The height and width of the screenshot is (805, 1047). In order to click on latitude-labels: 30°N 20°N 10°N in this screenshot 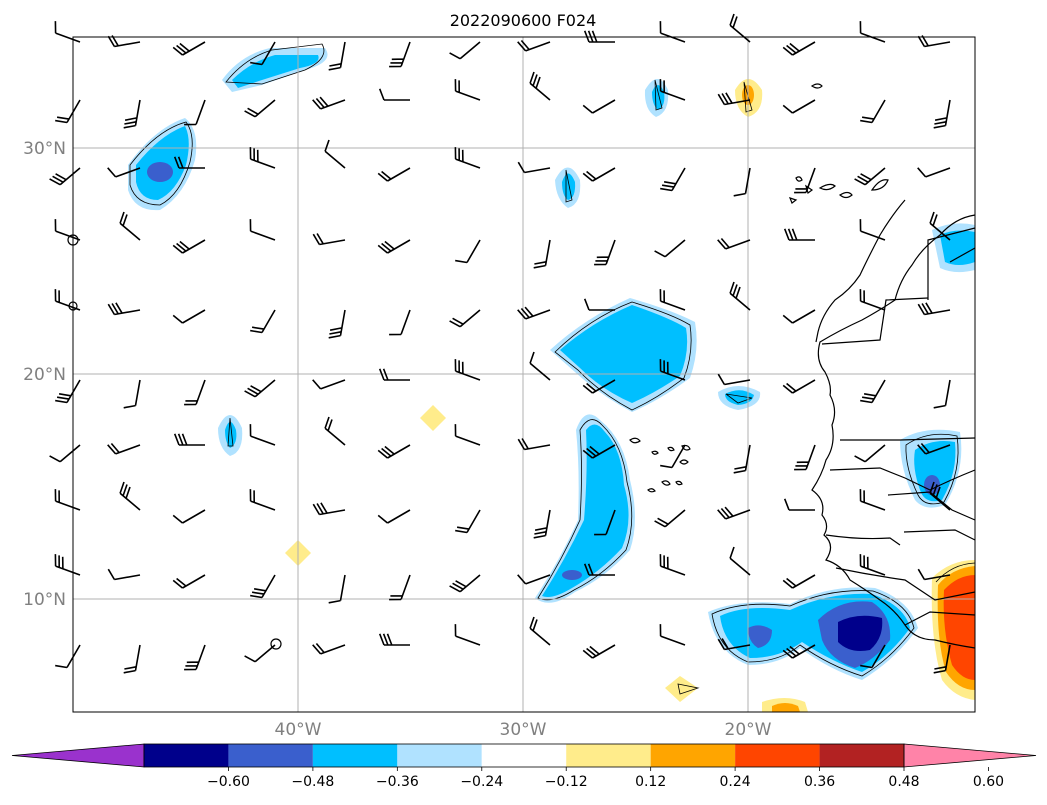, I will do `click(44, 374)`.